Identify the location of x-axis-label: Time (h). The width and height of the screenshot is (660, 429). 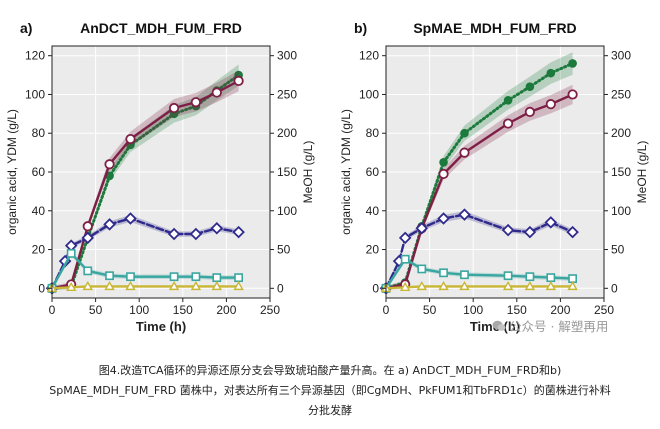
(161, 326).